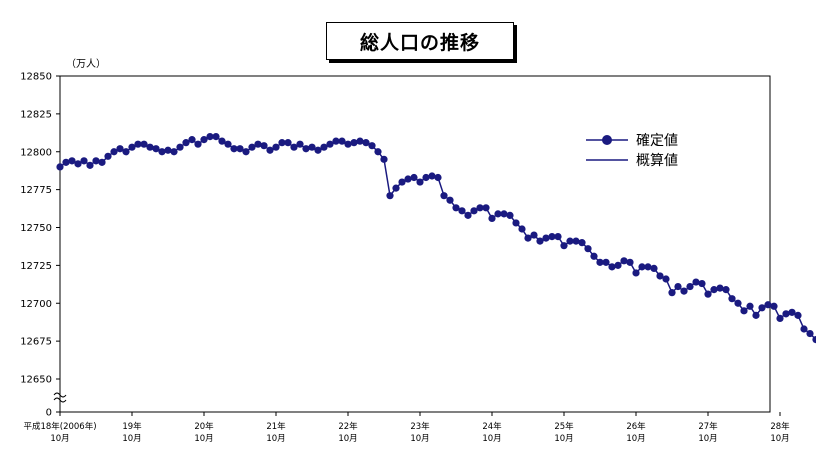 Image resolution: width=816 pixels, height=470 pixels. I want to click on y-tick-label: 12825, so click(36, 114).